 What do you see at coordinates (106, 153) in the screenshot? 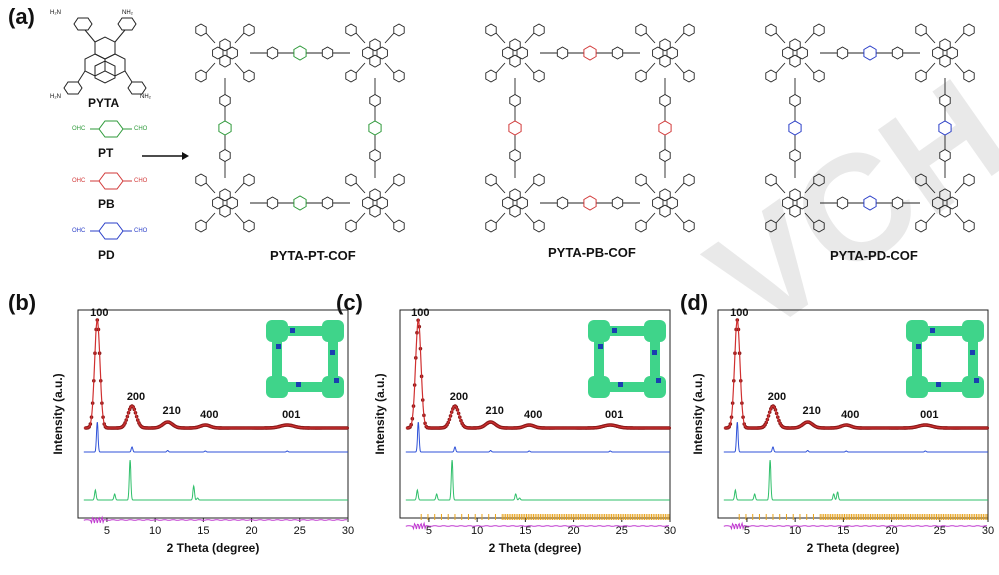
I see `pt-label: PT` at bounding box center [106, 153].